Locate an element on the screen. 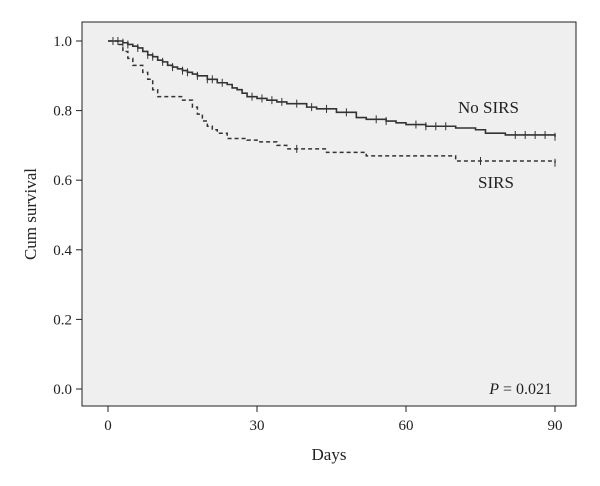  y-axis-title: Cum survival is located at coordinates (30, 214).